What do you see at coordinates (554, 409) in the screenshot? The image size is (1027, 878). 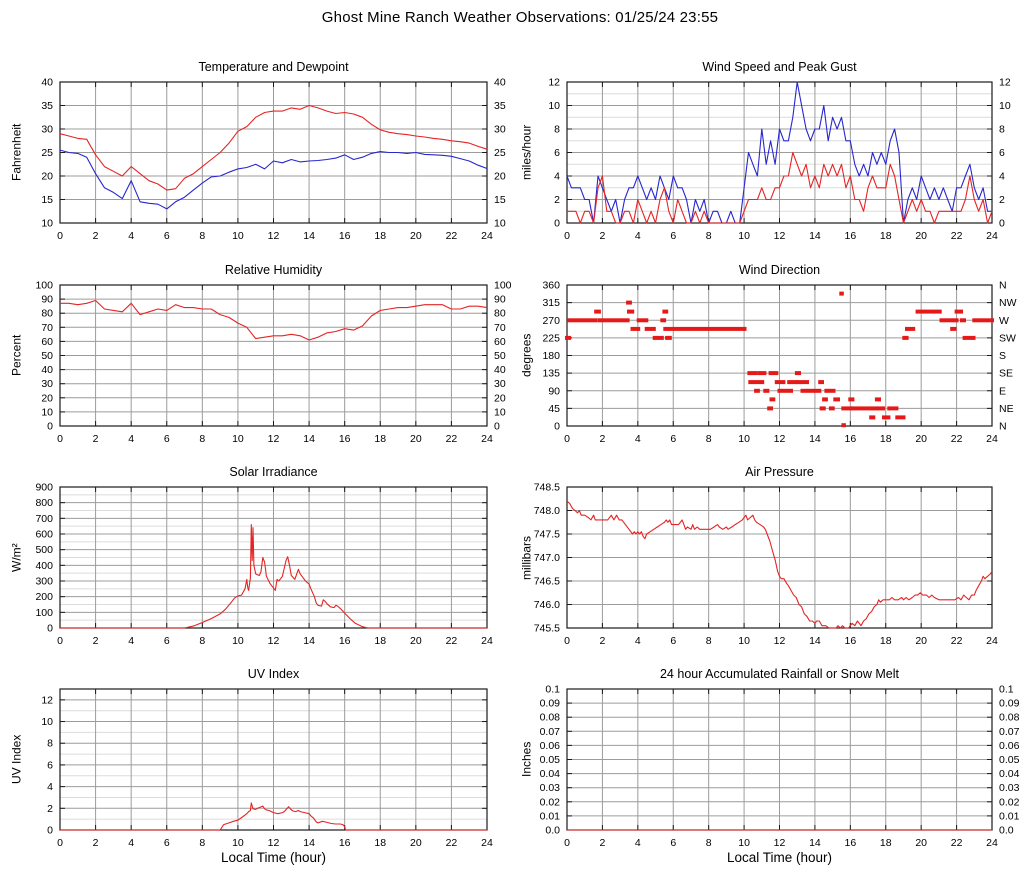 I see `svg-text: 45` at bounding box center [554, 409].